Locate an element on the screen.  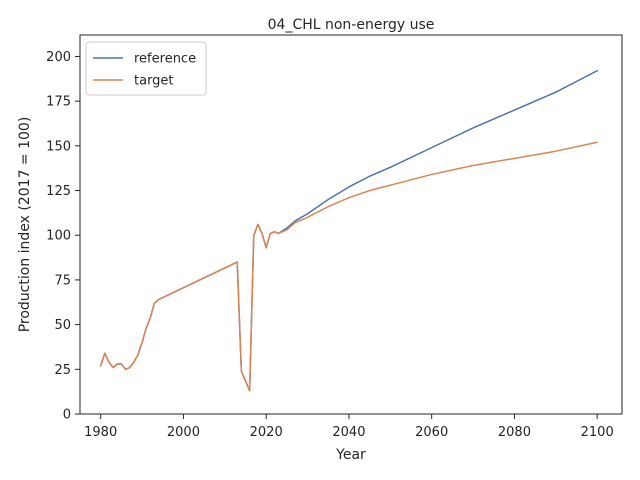
x-axis-ticks: 1980 2000 2020 2040 2060 2080 2100 is located at coordinates (349, 427).